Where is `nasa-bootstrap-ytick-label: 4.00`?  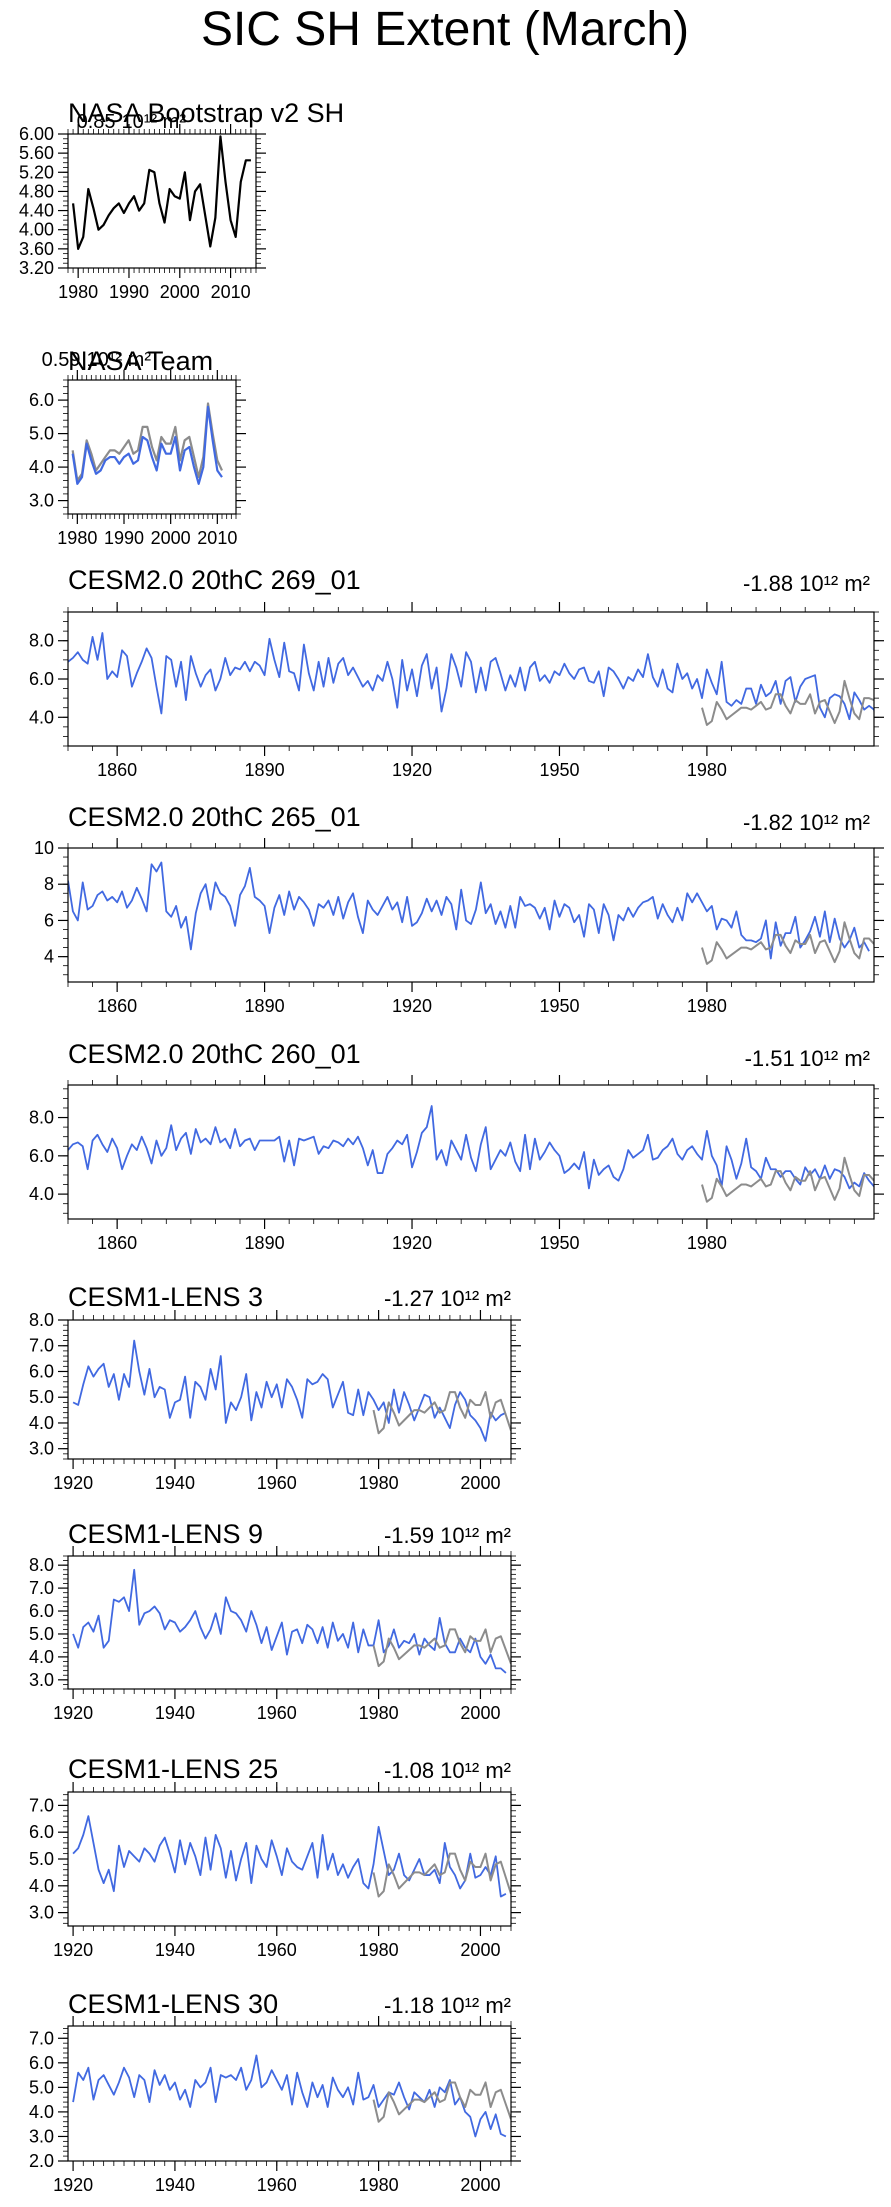 nasa-bootstrap-ytick-label: 4.00 is located at coordinates (36, 230).